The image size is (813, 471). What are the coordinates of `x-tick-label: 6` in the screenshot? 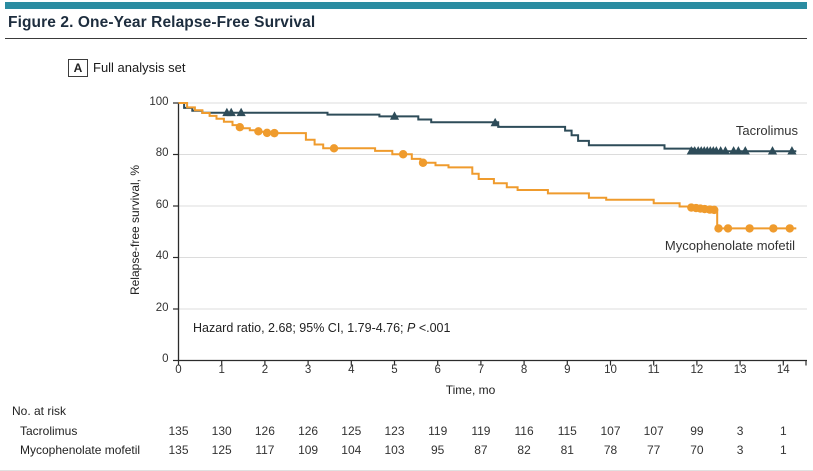 It's located at (437, 370).